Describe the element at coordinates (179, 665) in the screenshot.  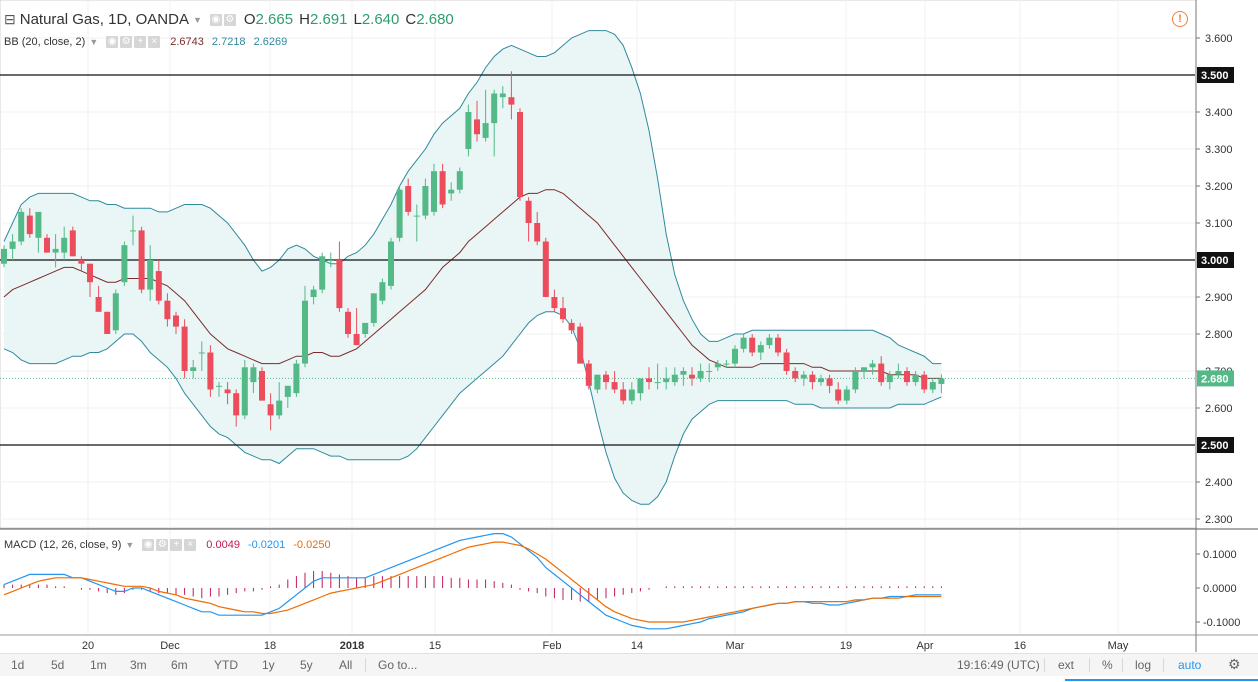
I see `range-6m-button: 6m` at that location.